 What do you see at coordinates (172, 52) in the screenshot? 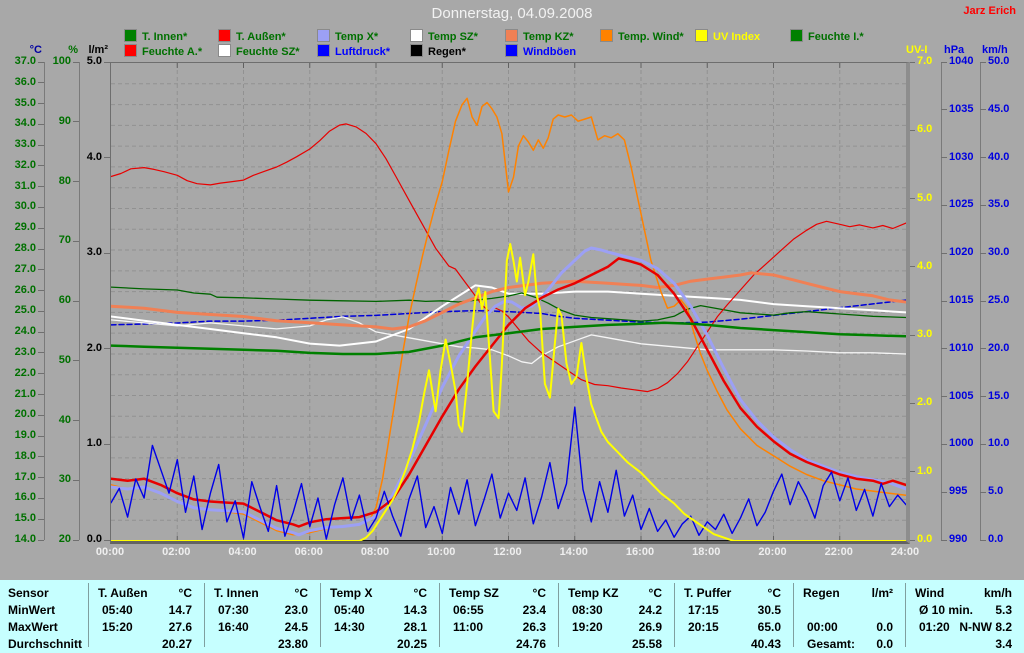
I see `legend-item-label: Feuchte A.*` at bounding box center [172, 52].